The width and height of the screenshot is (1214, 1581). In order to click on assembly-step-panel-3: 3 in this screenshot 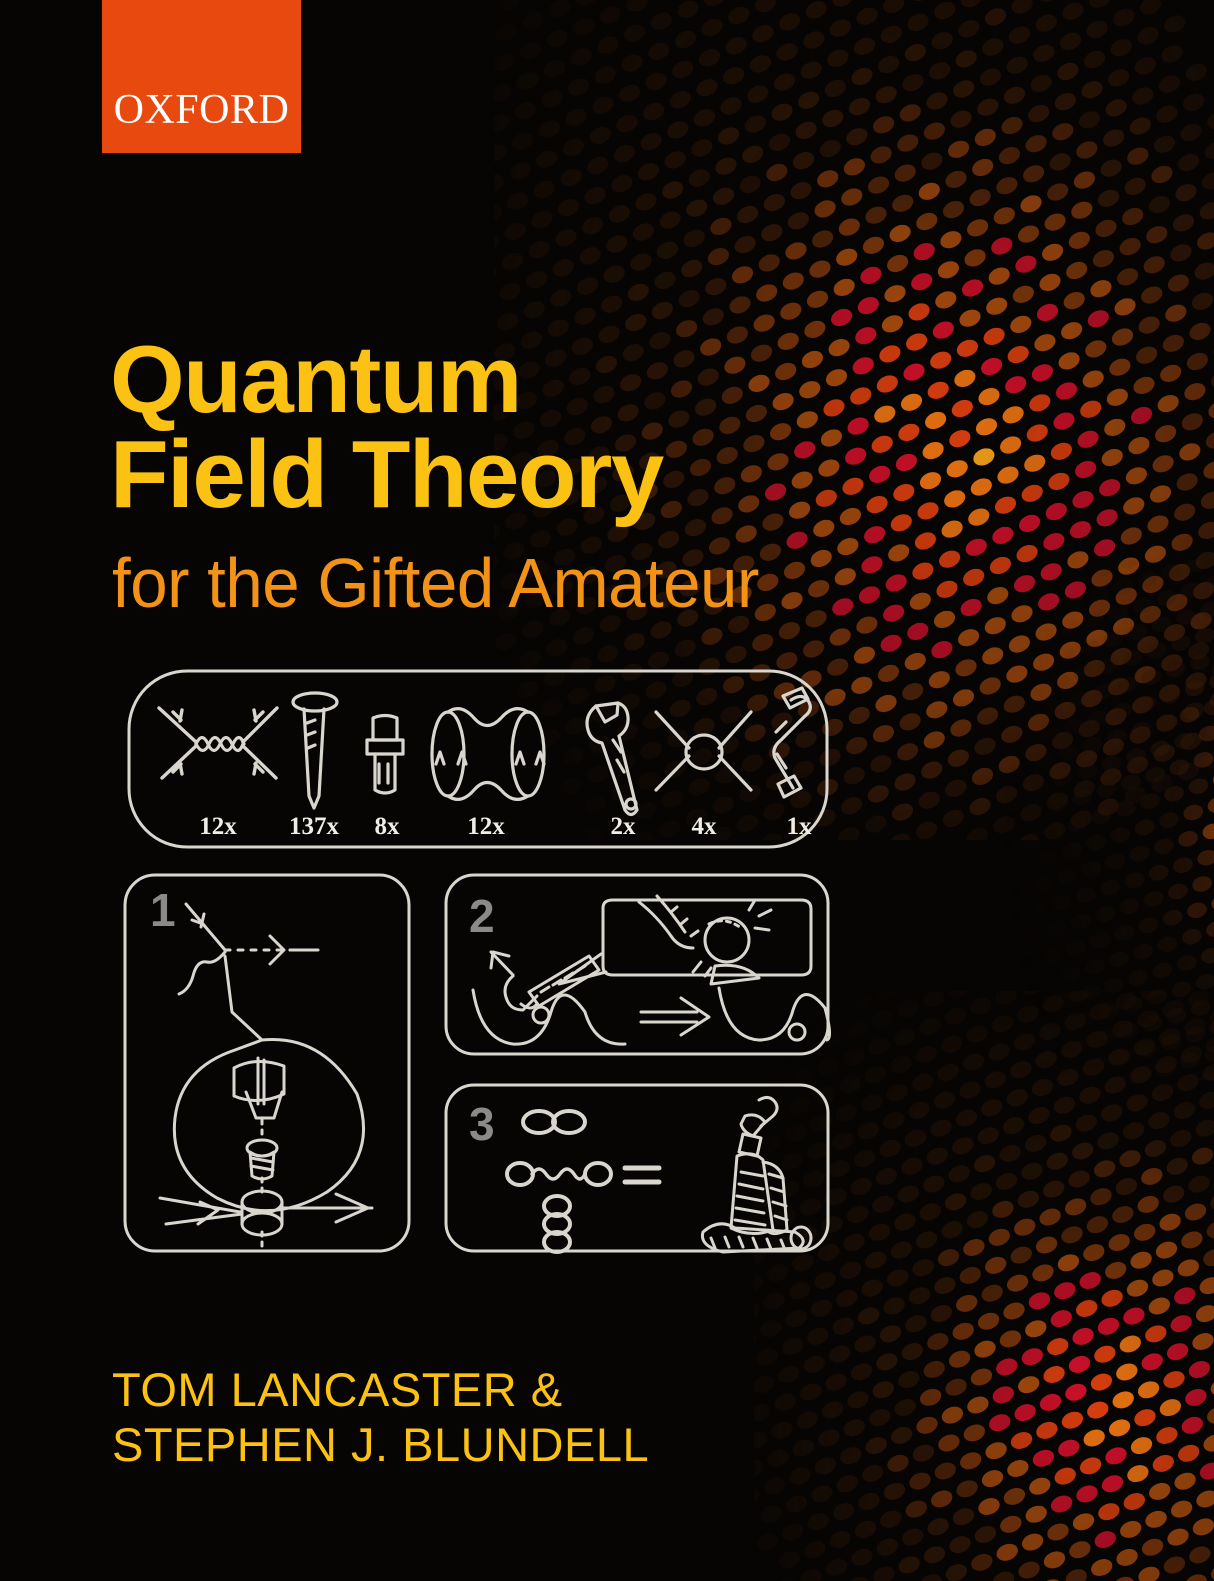, I will do `click(637, 1168)`.